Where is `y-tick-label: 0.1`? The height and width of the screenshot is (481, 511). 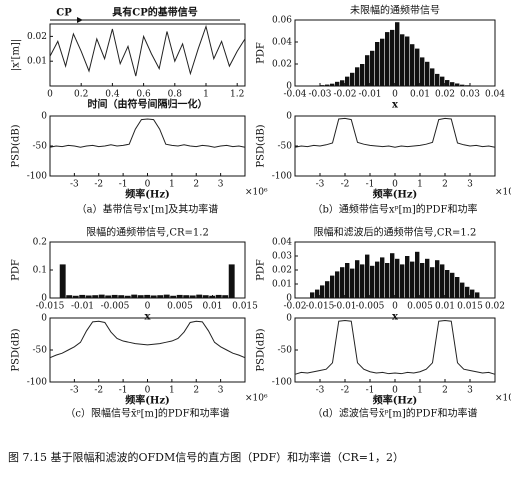
y-tick-label: 0.1 is located at coordinates (40, 271).